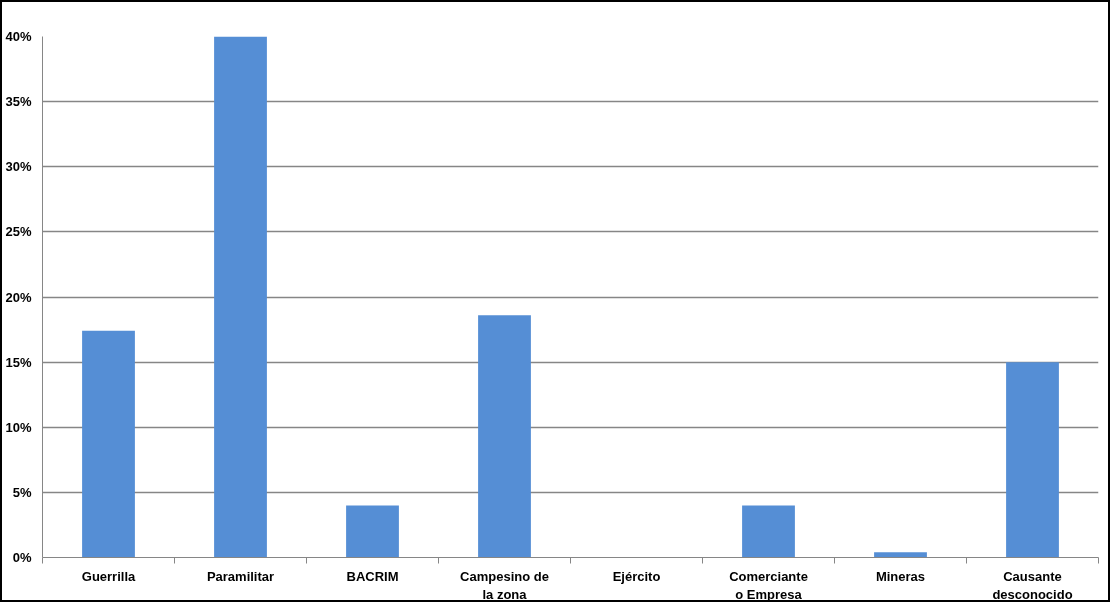  I want to click on y-tick-label: 40%, so click(18, 36).